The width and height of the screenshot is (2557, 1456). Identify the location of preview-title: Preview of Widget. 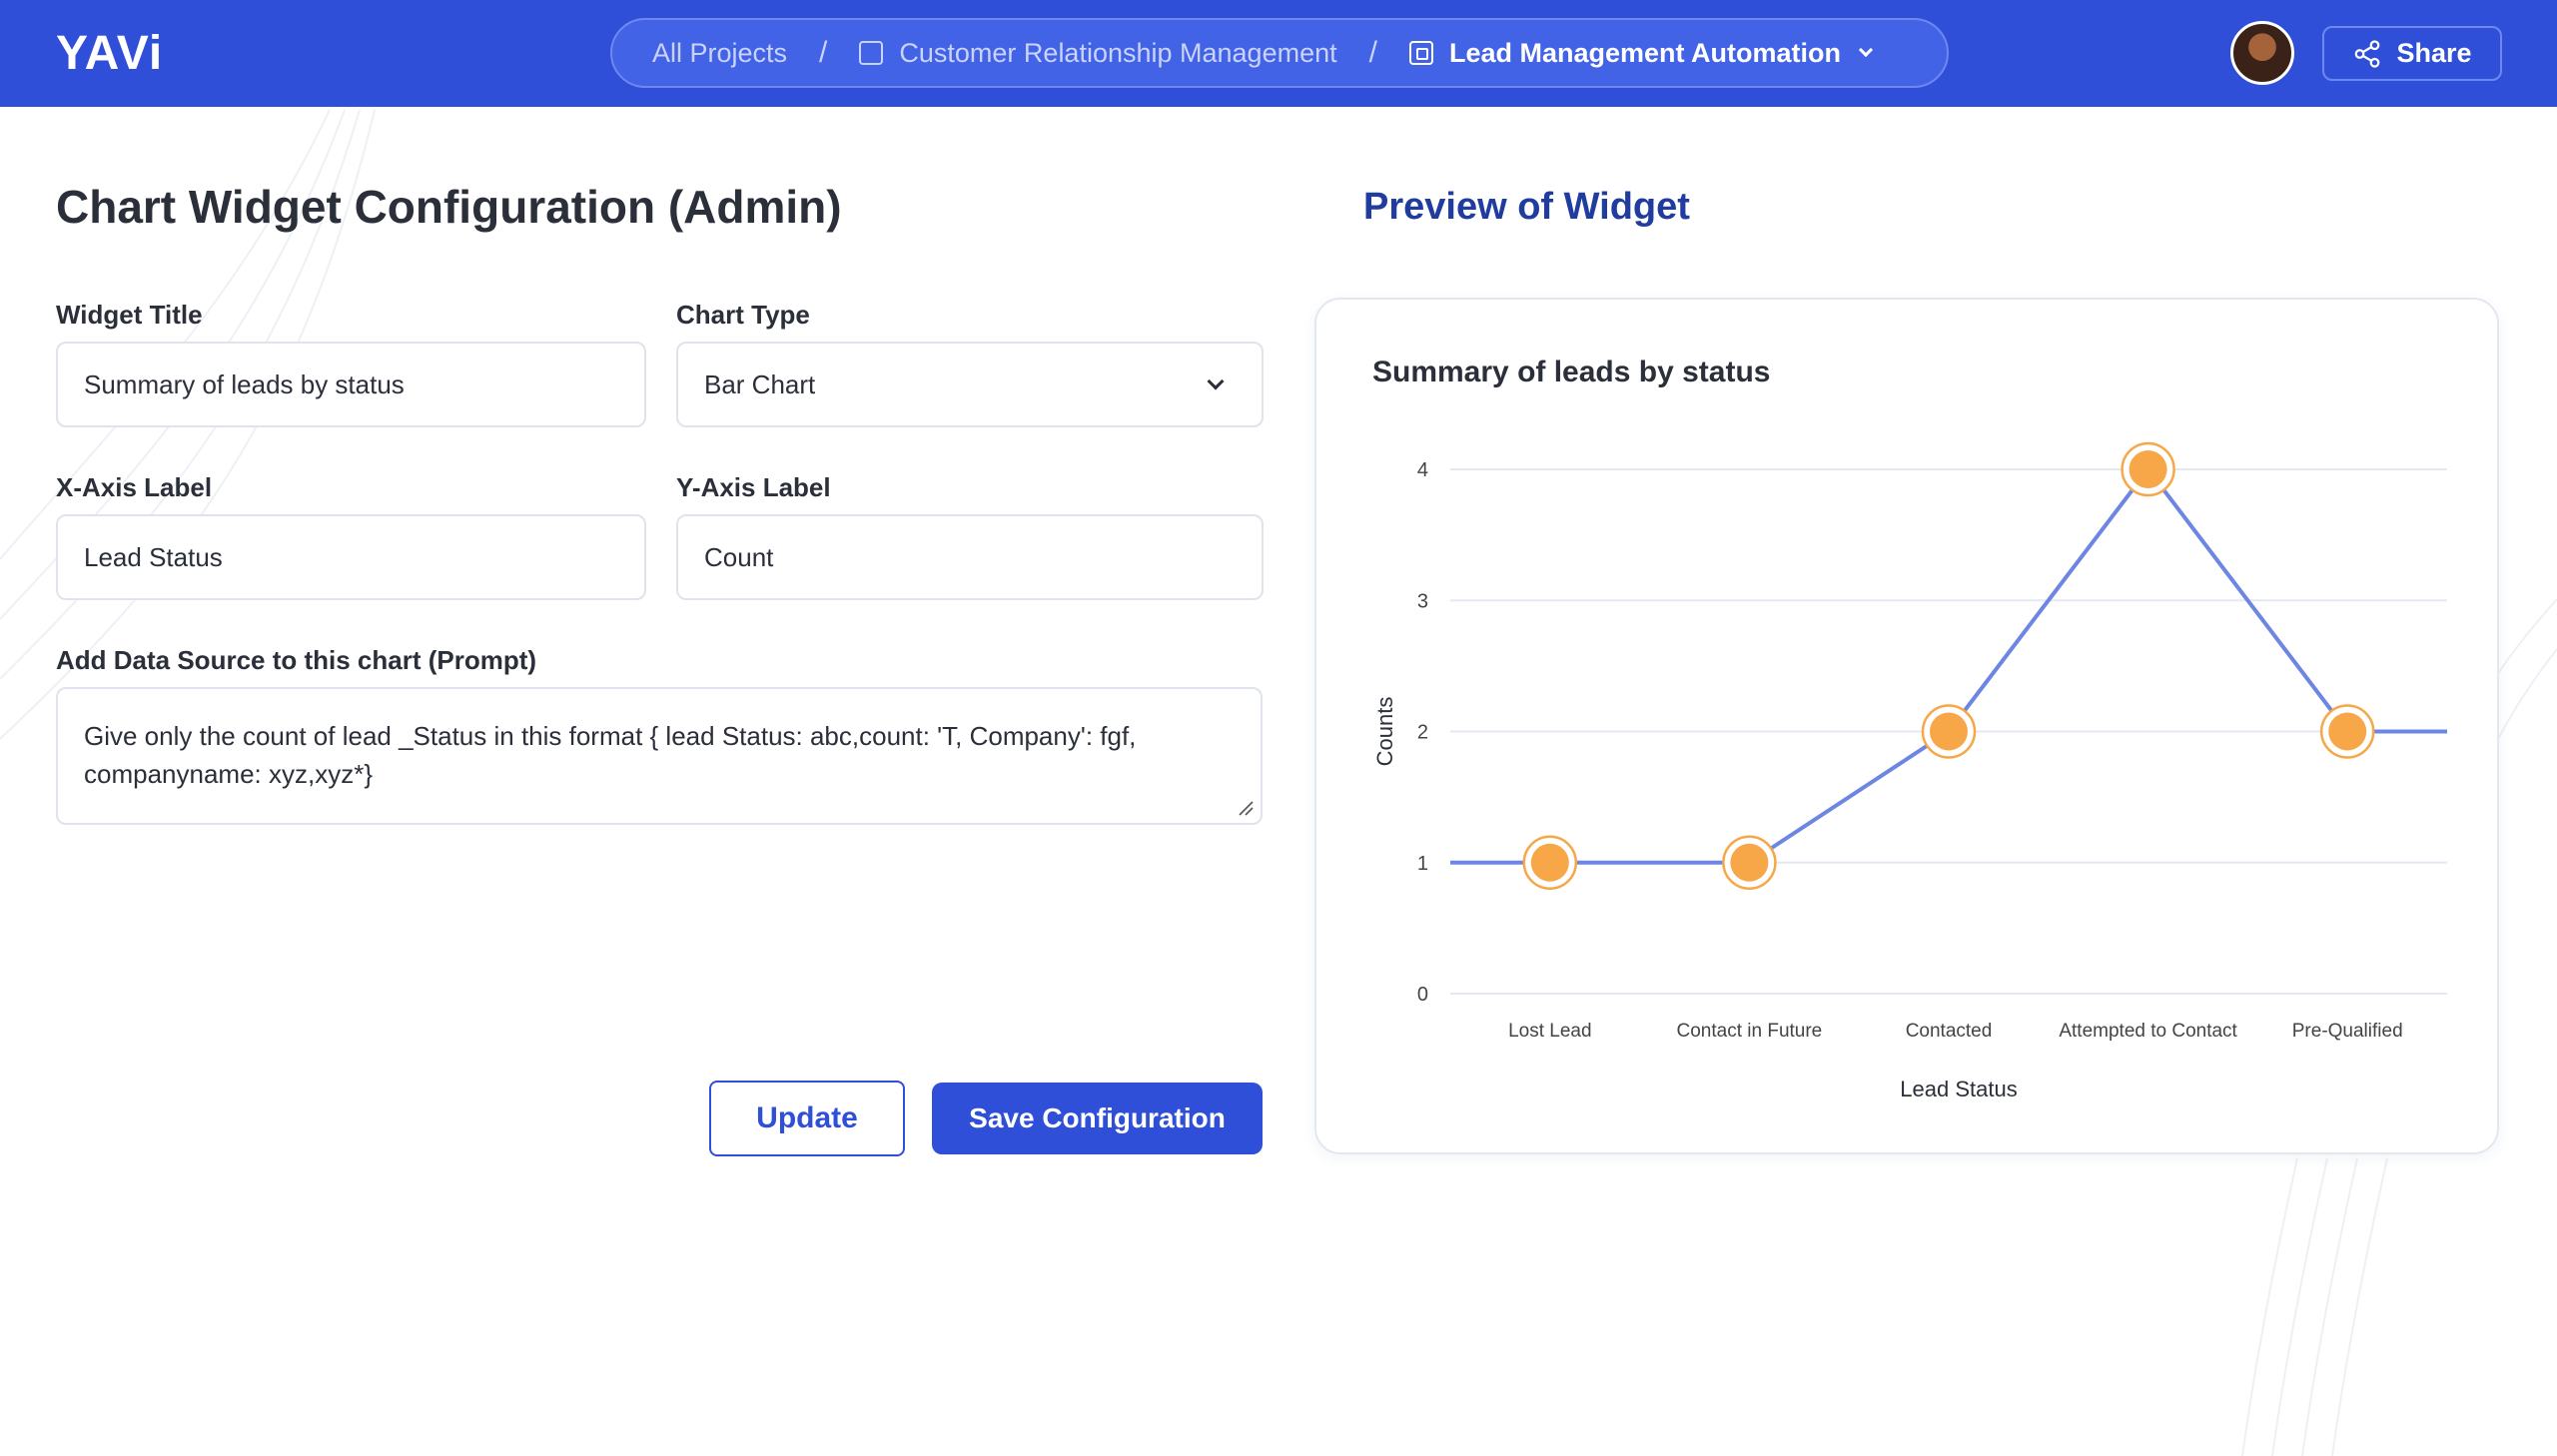
(1526, 207).